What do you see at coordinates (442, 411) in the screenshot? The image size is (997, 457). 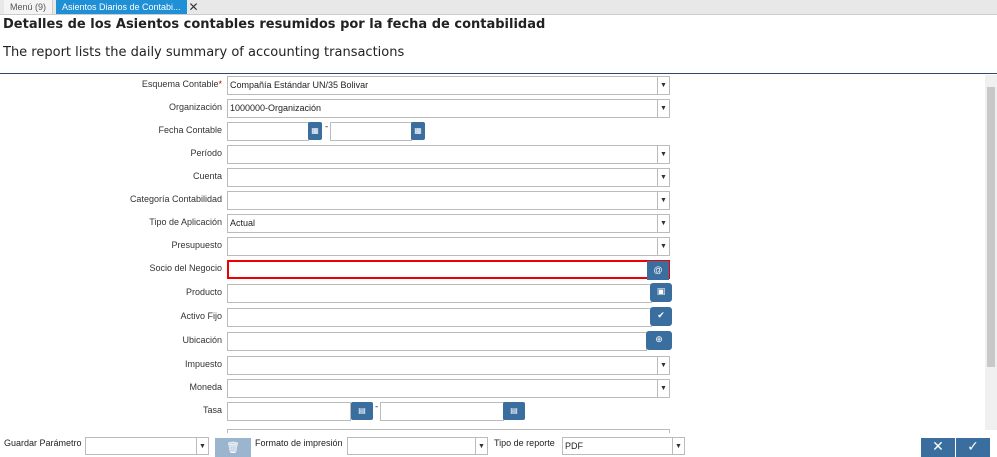 I see `tasa-hasta-input` at bounding box center [442, 411].